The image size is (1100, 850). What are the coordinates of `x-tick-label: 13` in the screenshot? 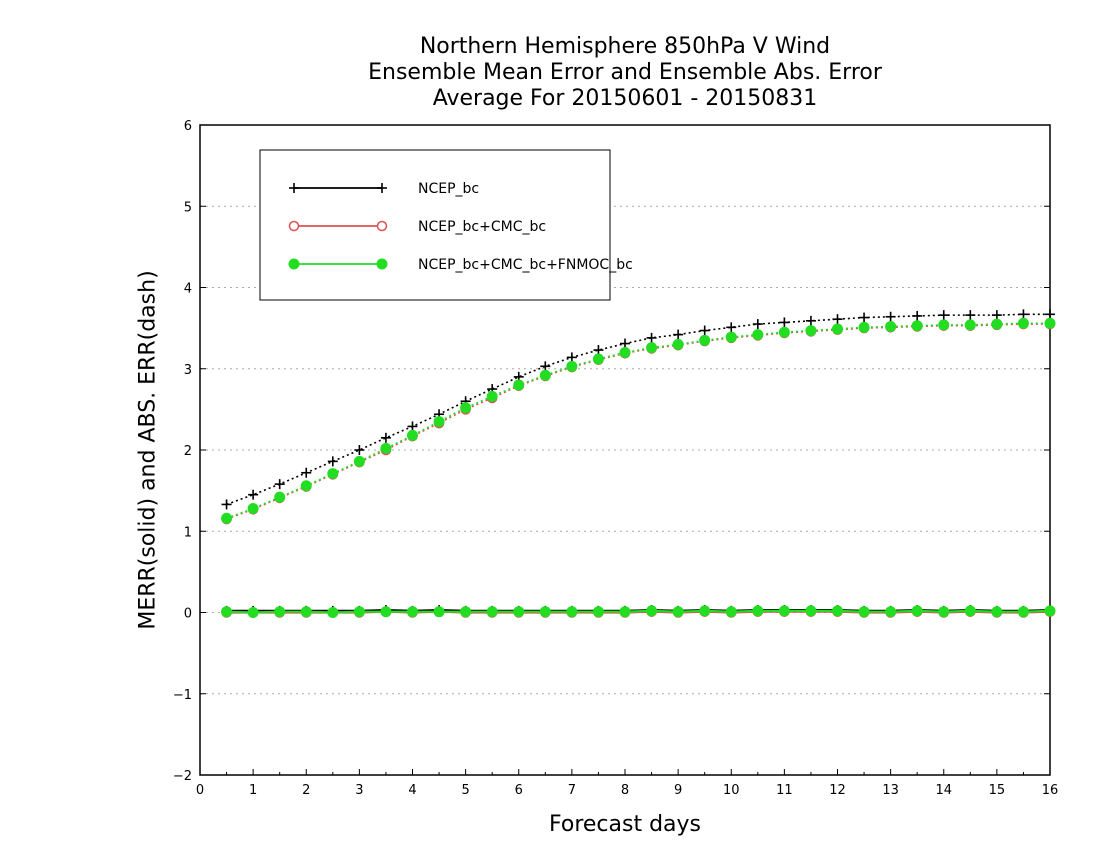 It's located at (890, 790).